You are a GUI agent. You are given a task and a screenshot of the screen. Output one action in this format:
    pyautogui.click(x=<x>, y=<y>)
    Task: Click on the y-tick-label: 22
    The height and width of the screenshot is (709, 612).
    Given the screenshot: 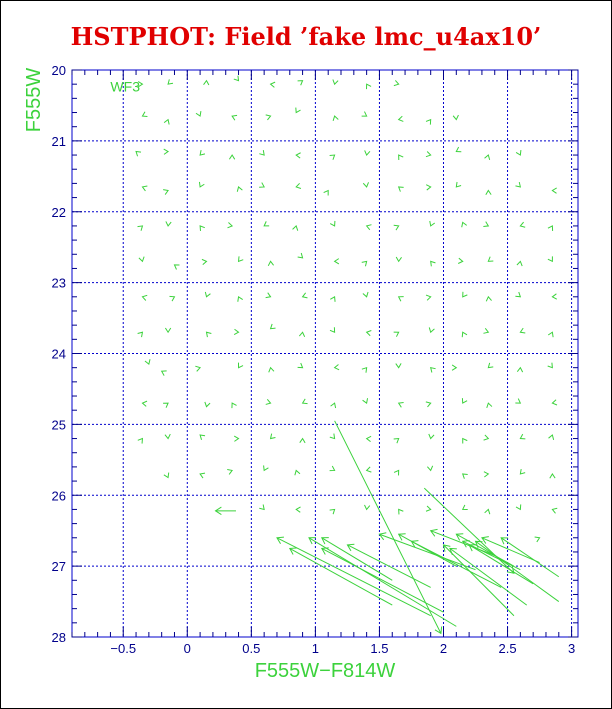 What is the action you would take?
    pyautogui.click(x=59, y=212)
    